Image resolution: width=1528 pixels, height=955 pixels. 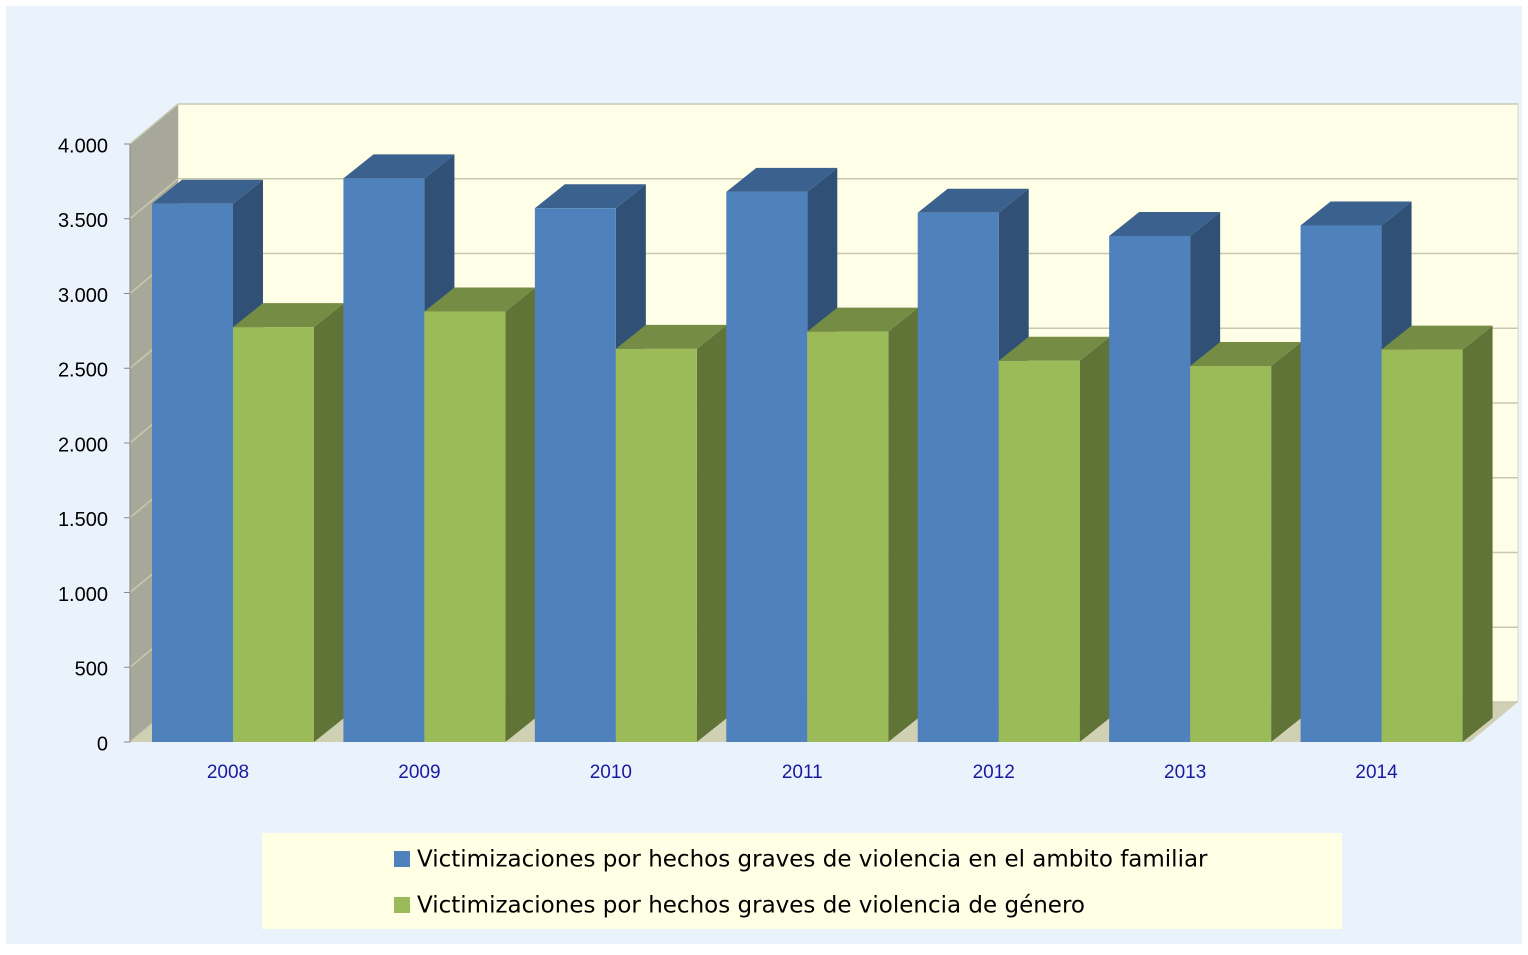 What do you see at coordinates (83, 146) in the screenshot?
I see `y-tick-label: 4.000` at bounding box center [83, 146].